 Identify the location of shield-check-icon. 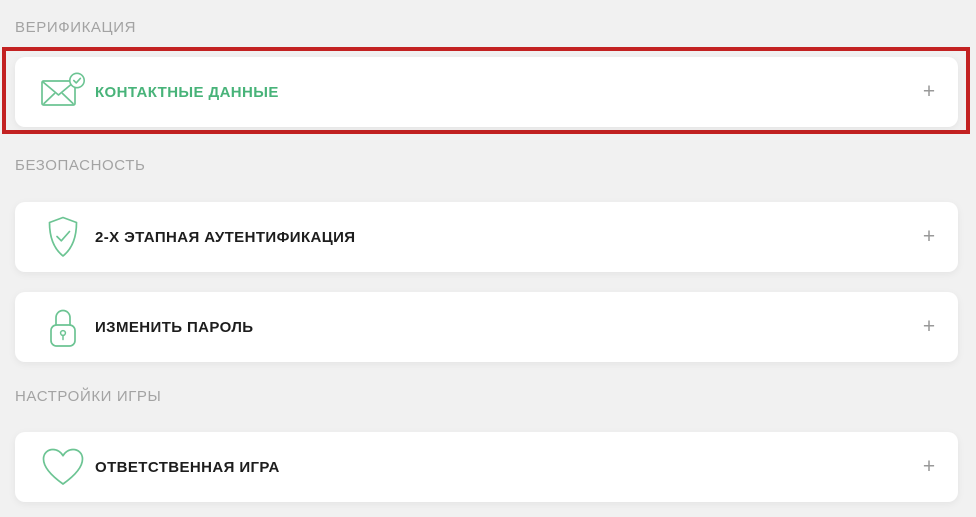
(63, 237).